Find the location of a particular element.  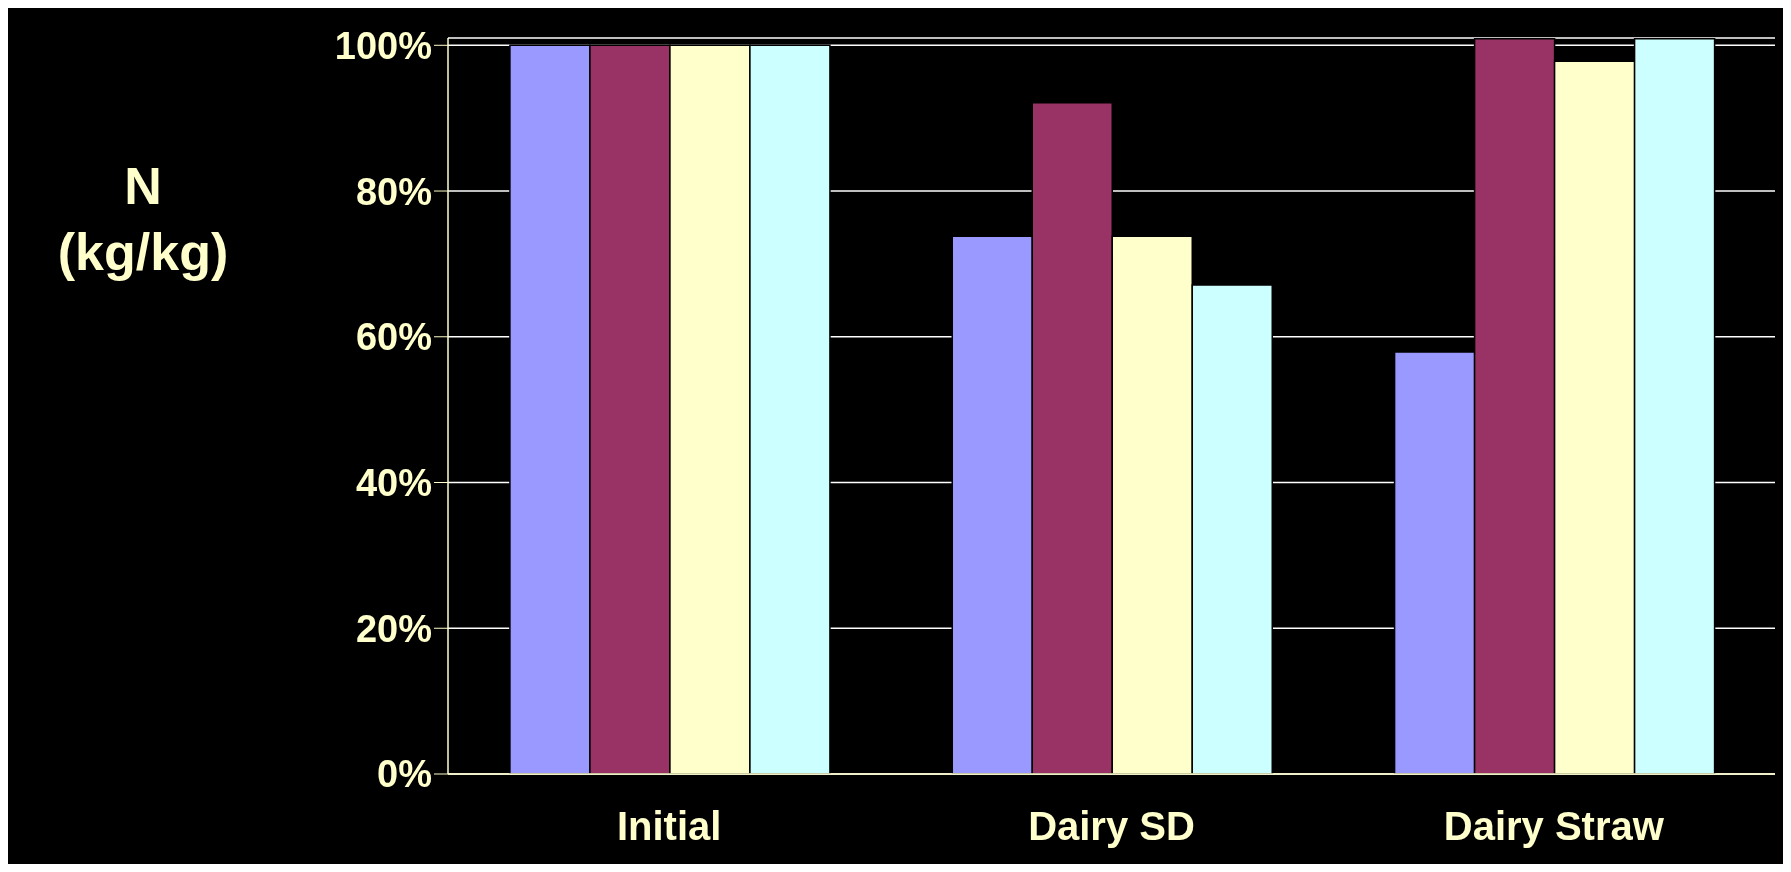

y-axis-title: N (kg/kg) is located at coordinates (143, 218).